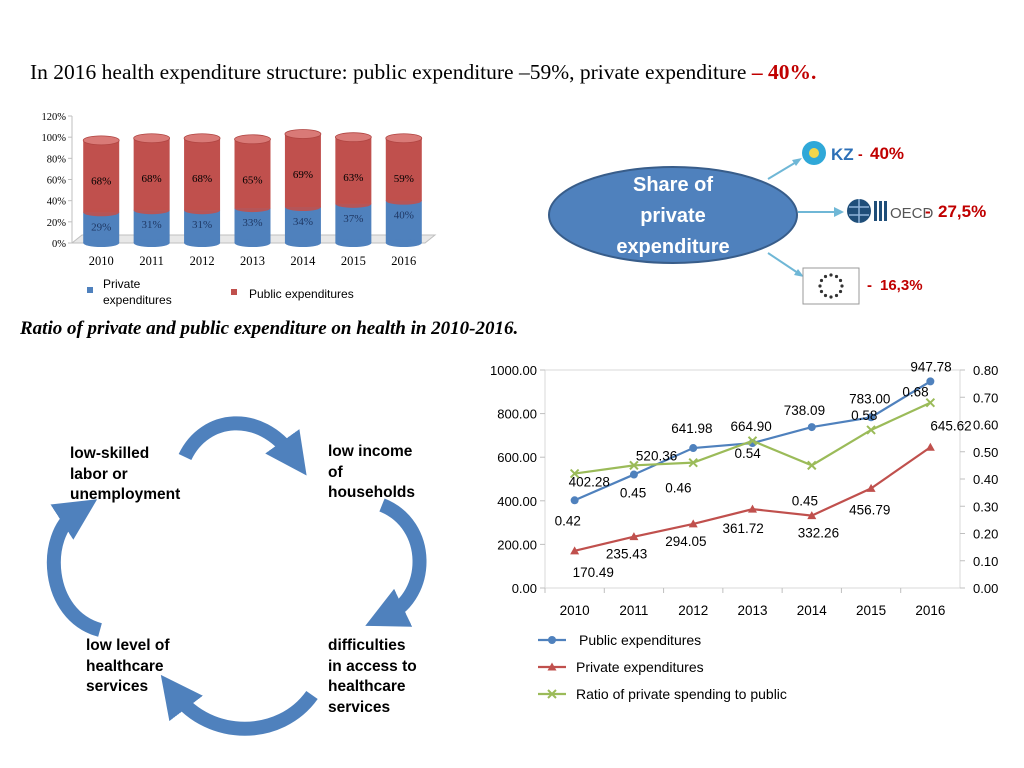 The height and width of the screenshot is (768, 1024). Describe the element at coordinates (242, 446) in the screenshot. I see `cycle-arrow-top` at that location.